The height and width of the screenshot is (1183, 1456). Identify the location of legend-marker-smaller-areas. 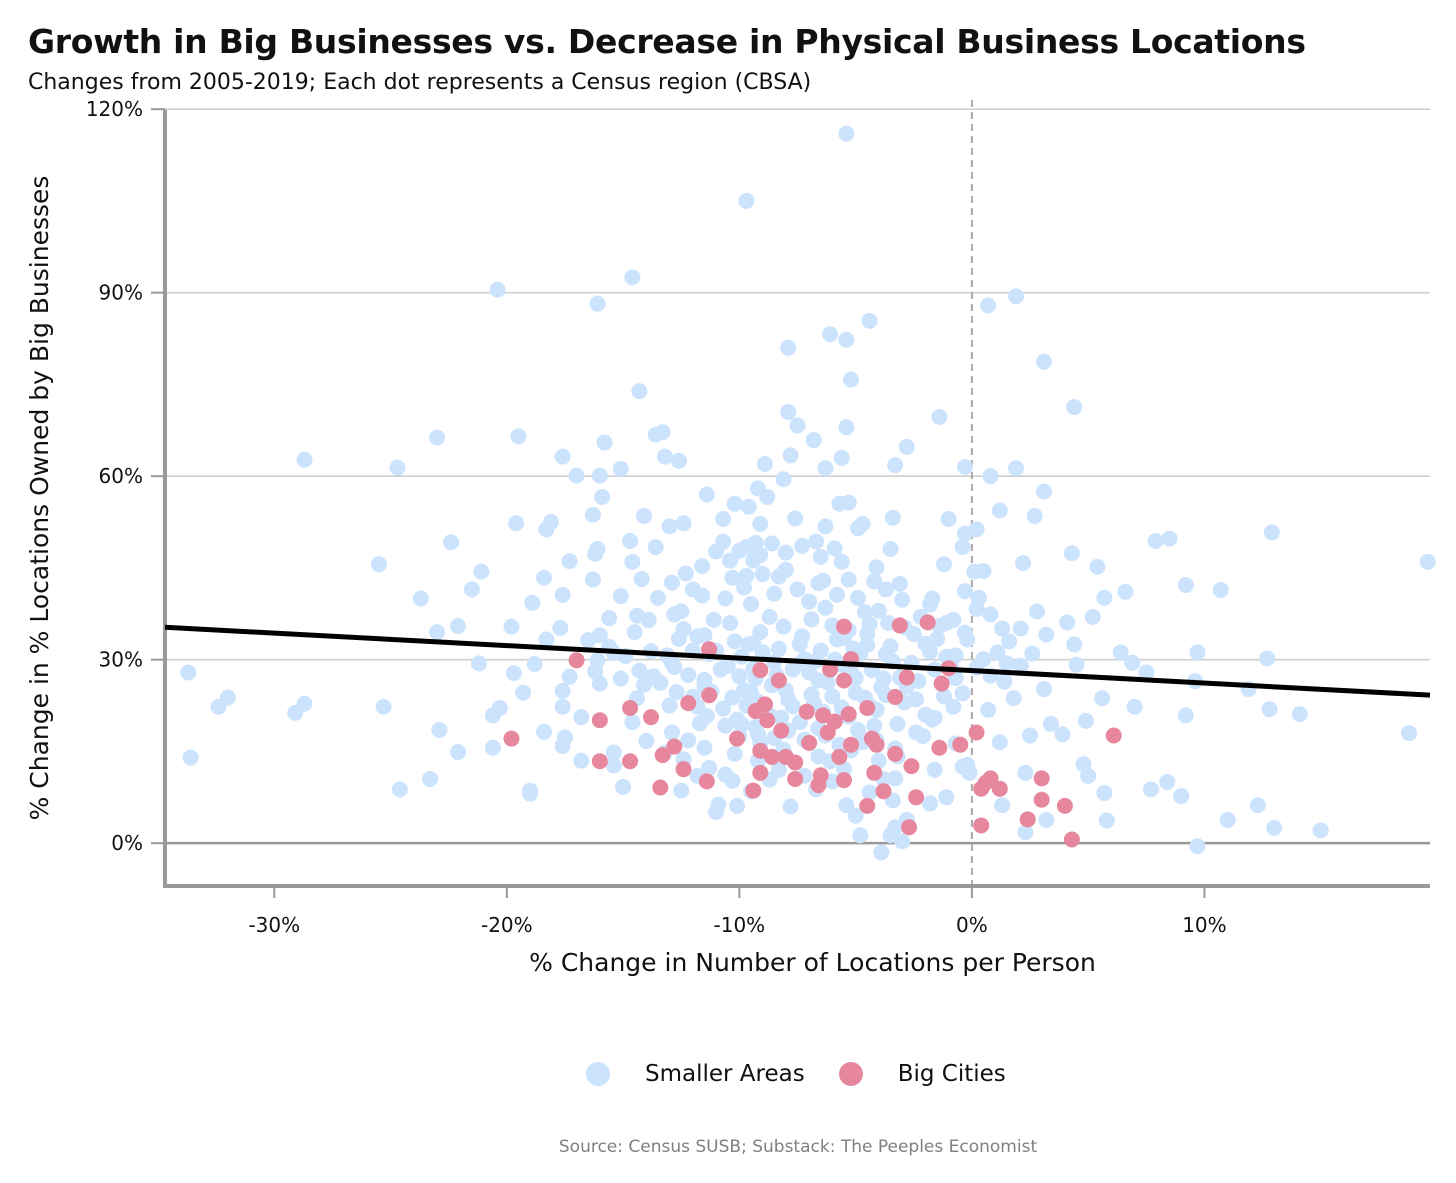
(598, 1074).